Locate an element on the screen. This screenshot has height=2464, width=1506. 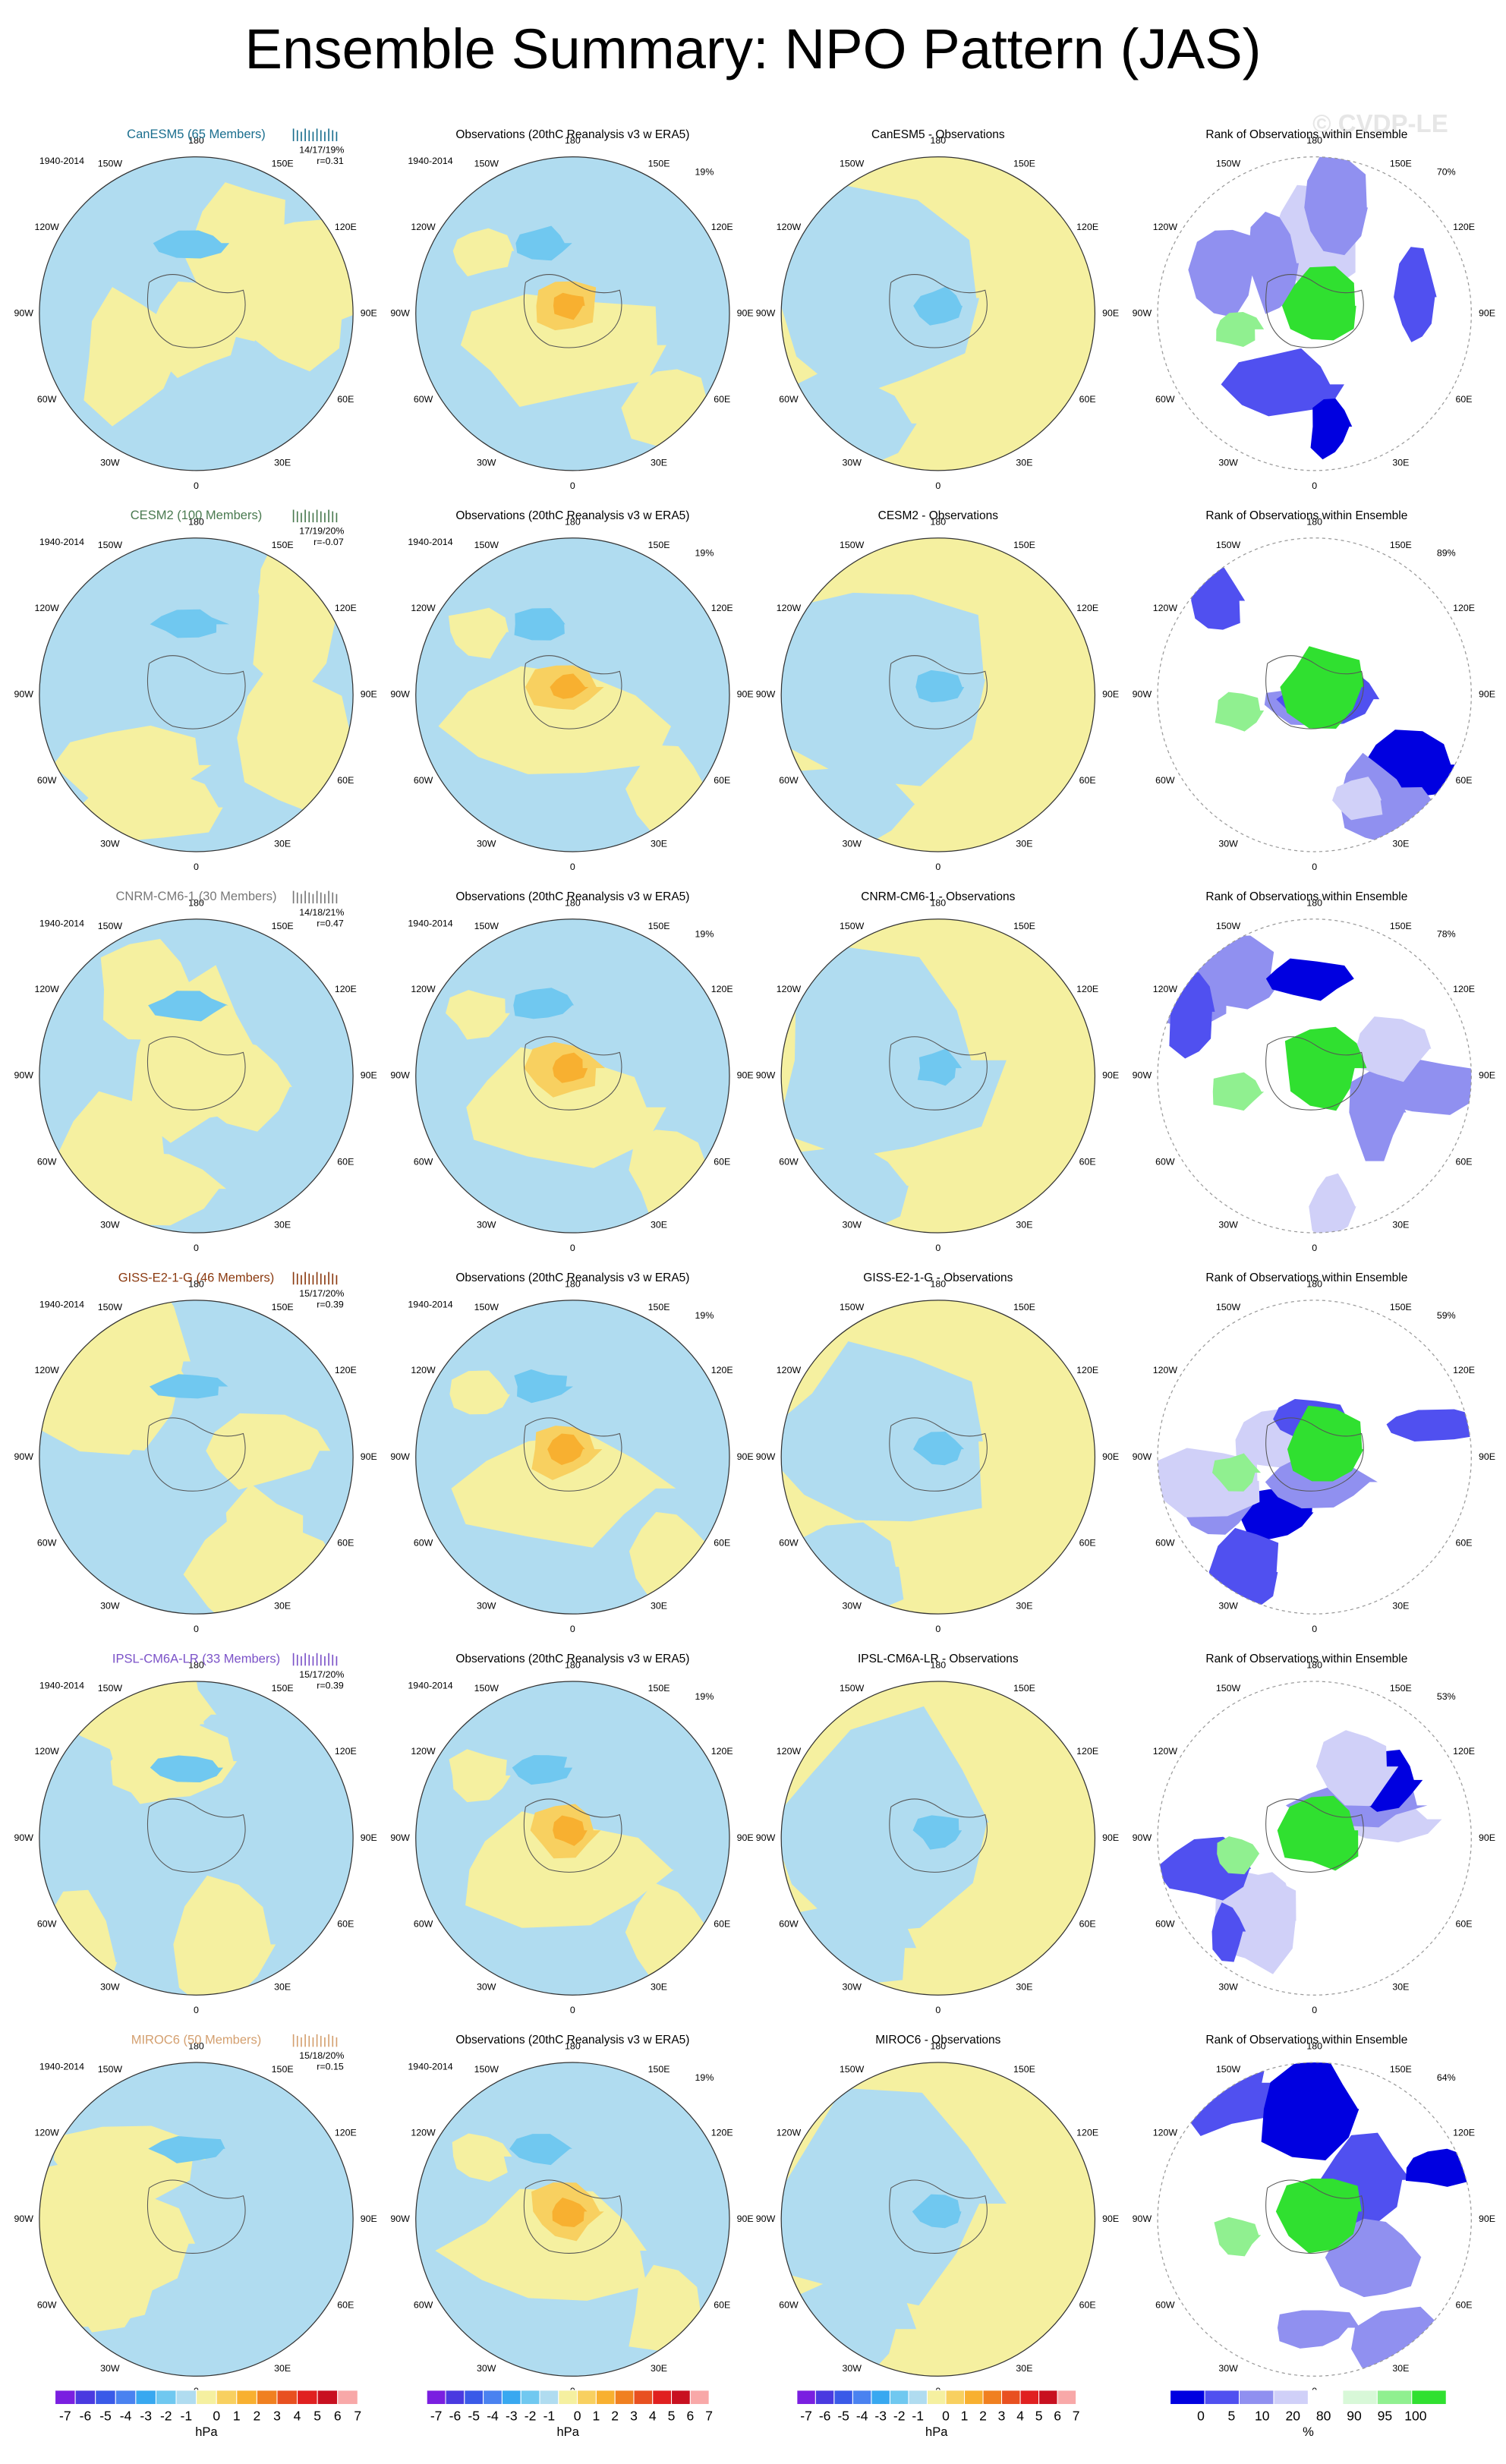
difference-title: IPSL-CM6A-LR - Observations is located at coordinates (938, 1659).